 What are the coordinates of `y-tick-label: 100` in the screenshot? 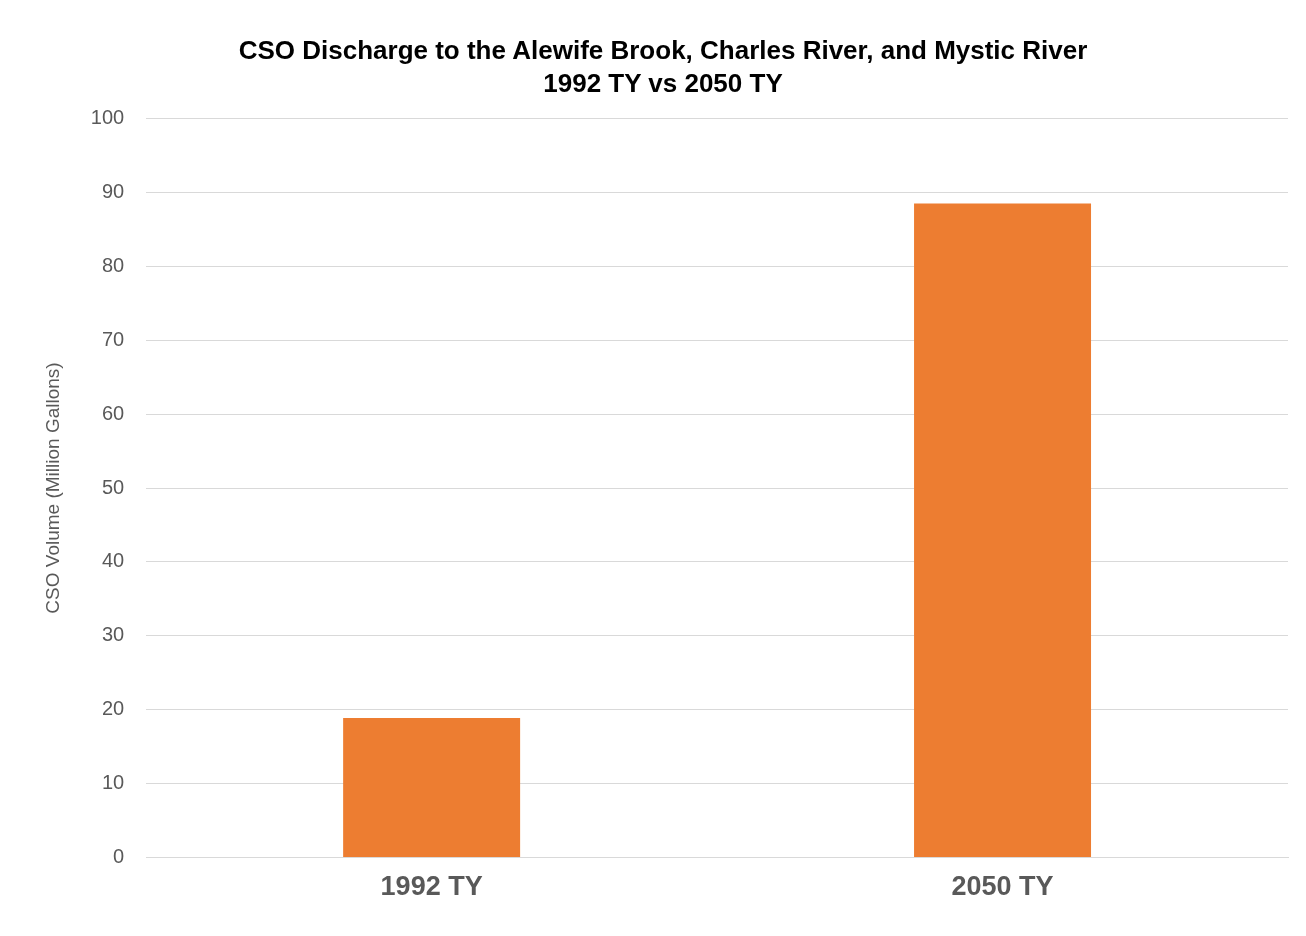 It's located at (107, 116).